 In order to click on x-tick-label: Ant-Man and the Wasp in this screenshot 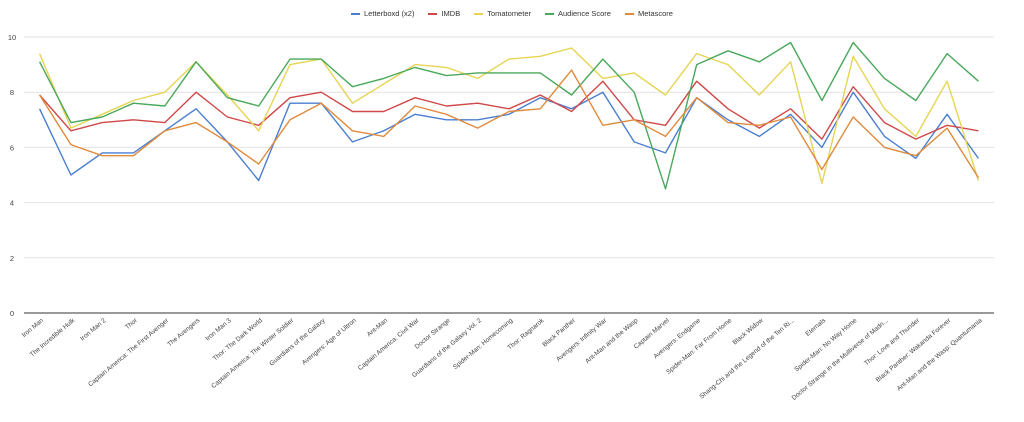, I will do `click(612, 341)`.